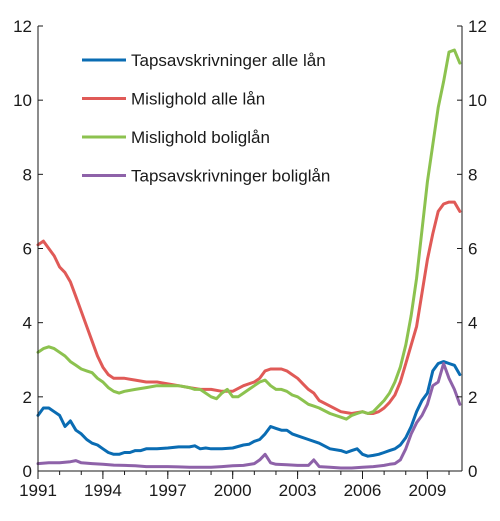 This screenshot has height=521, width=500. Describe the element at coordinates (363, 490) in the screenshot. I see `x-tick-label: 2006` at that location.